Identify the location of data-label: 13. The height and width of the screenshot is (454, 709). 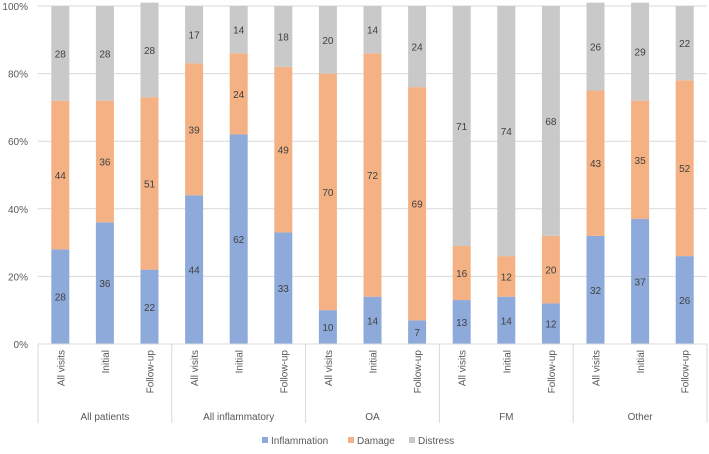
(462, 323).